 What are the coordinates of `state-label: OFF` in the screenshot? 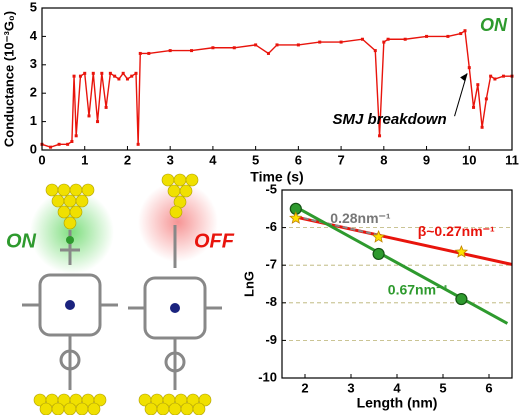 It's located at (214, 241).